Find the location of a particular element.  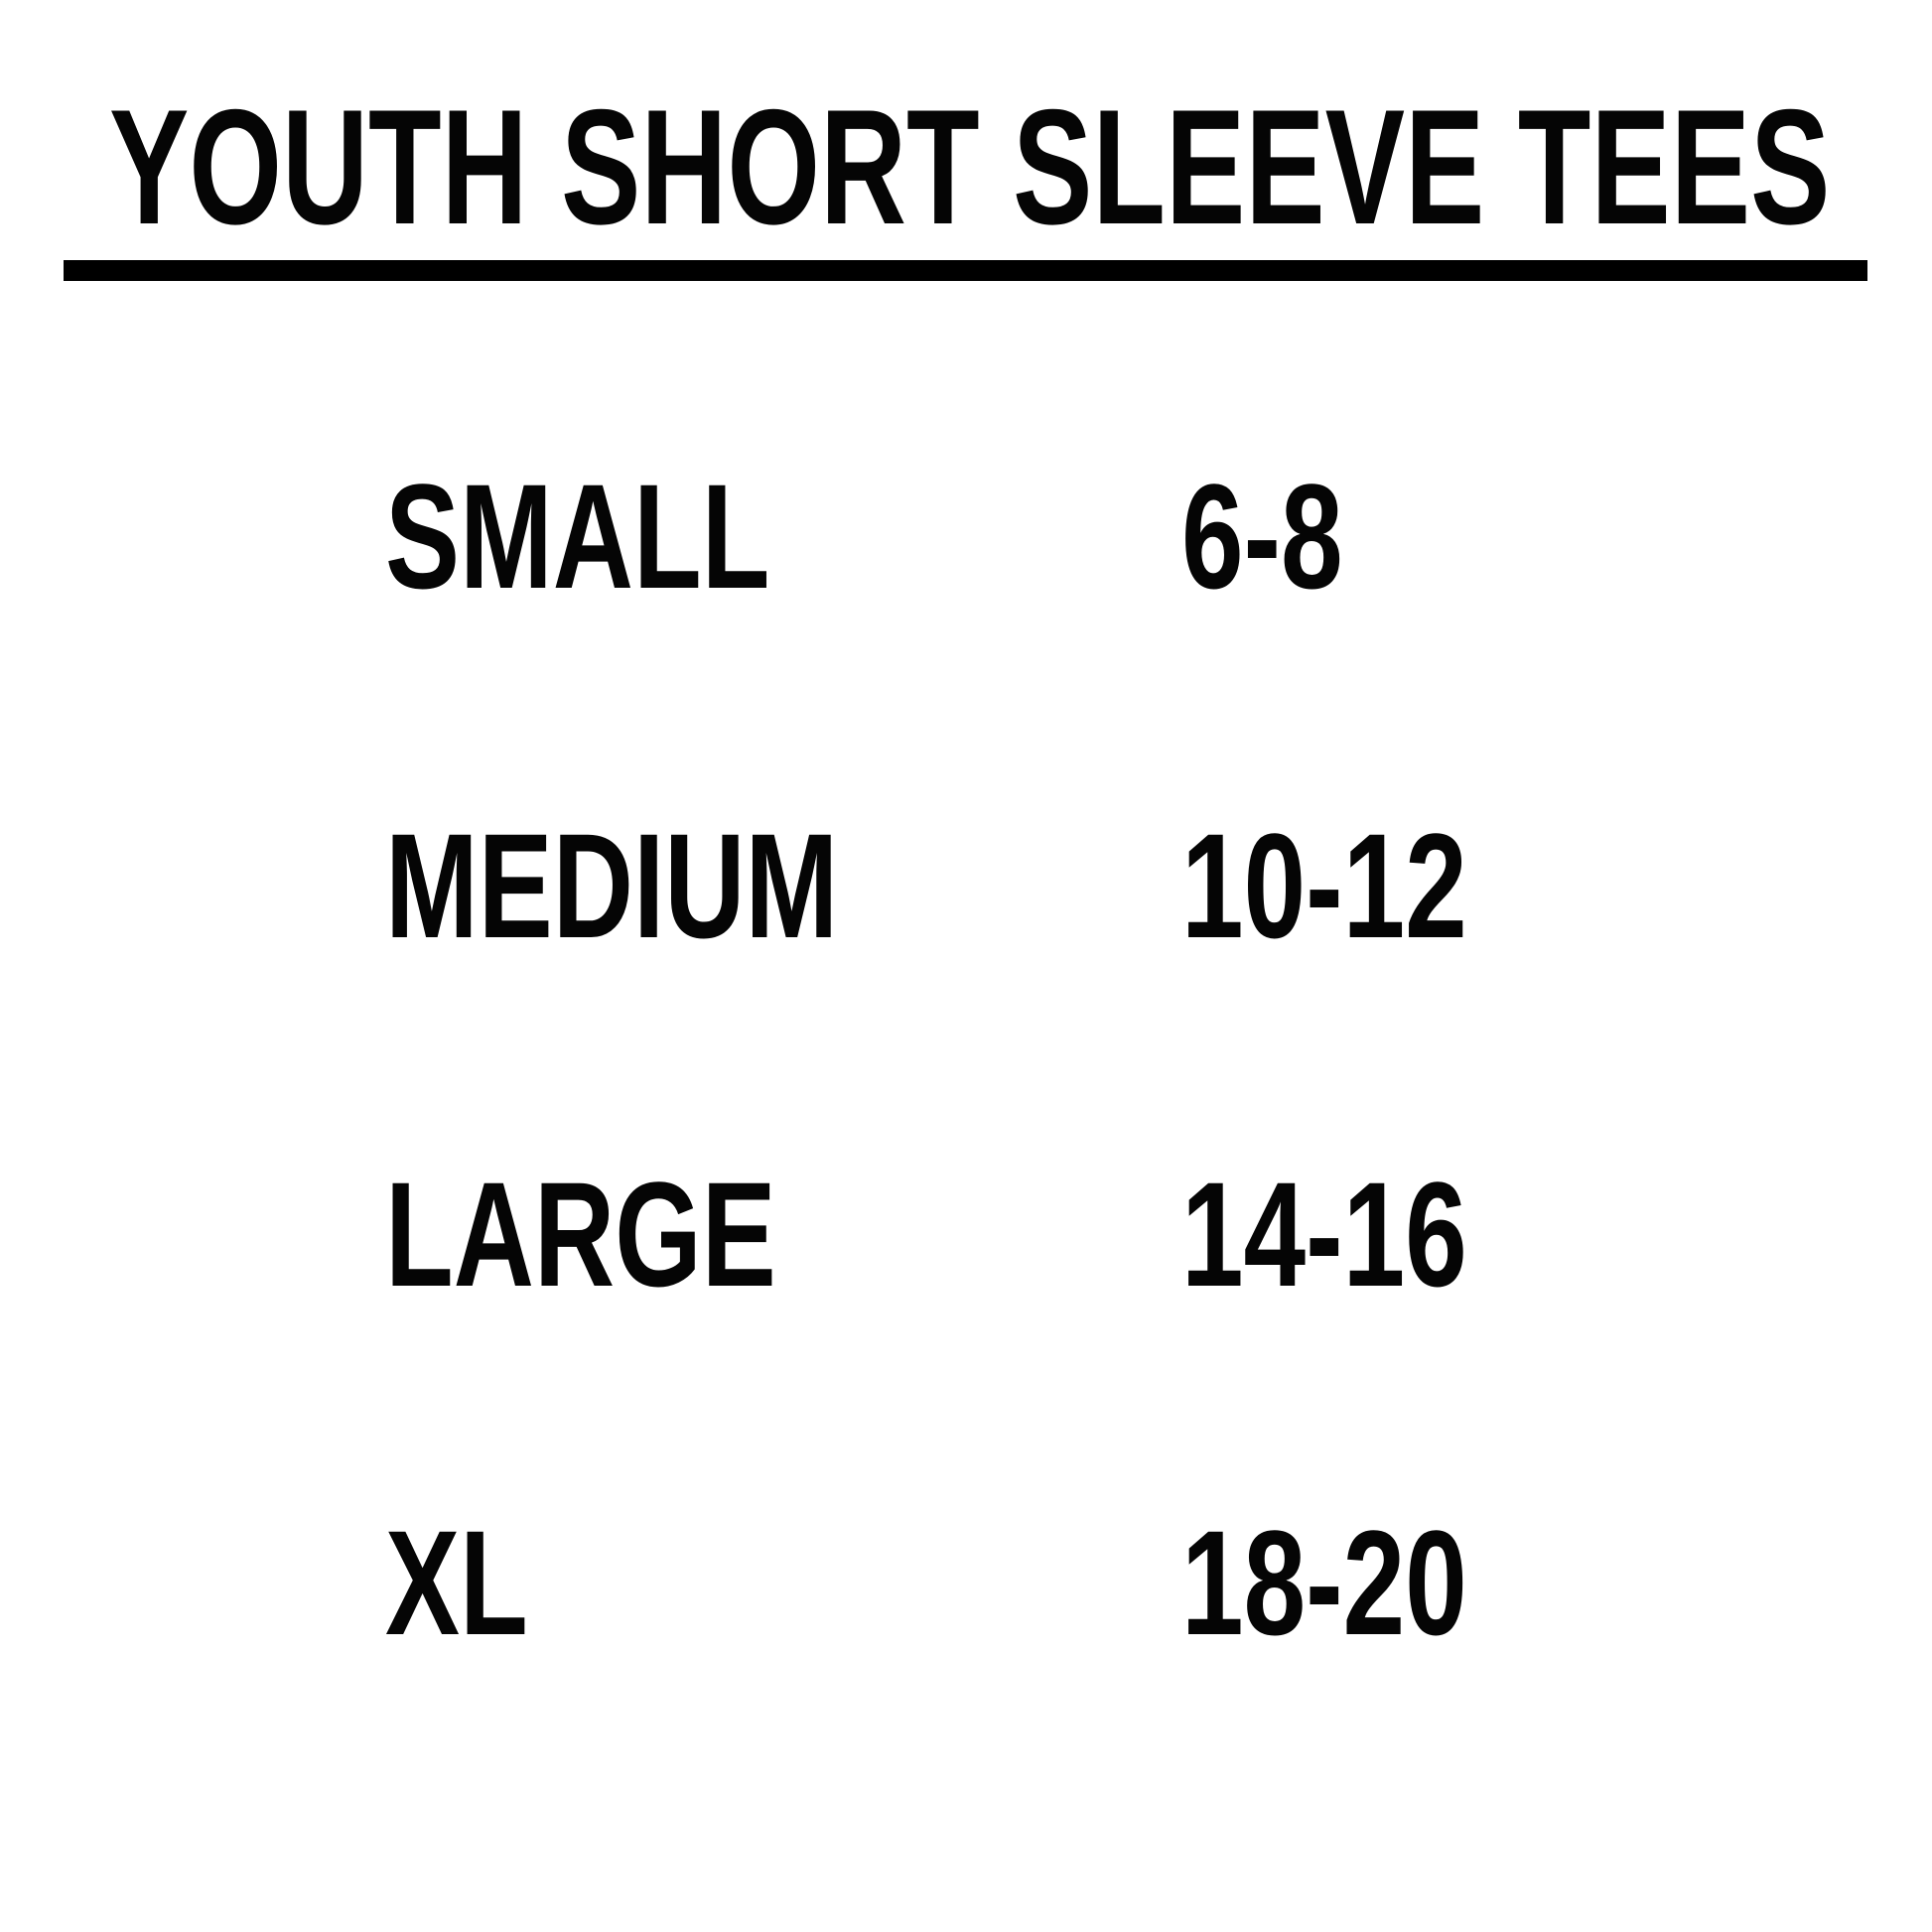

size-label: SMALL is located at coordinates (577, 536).